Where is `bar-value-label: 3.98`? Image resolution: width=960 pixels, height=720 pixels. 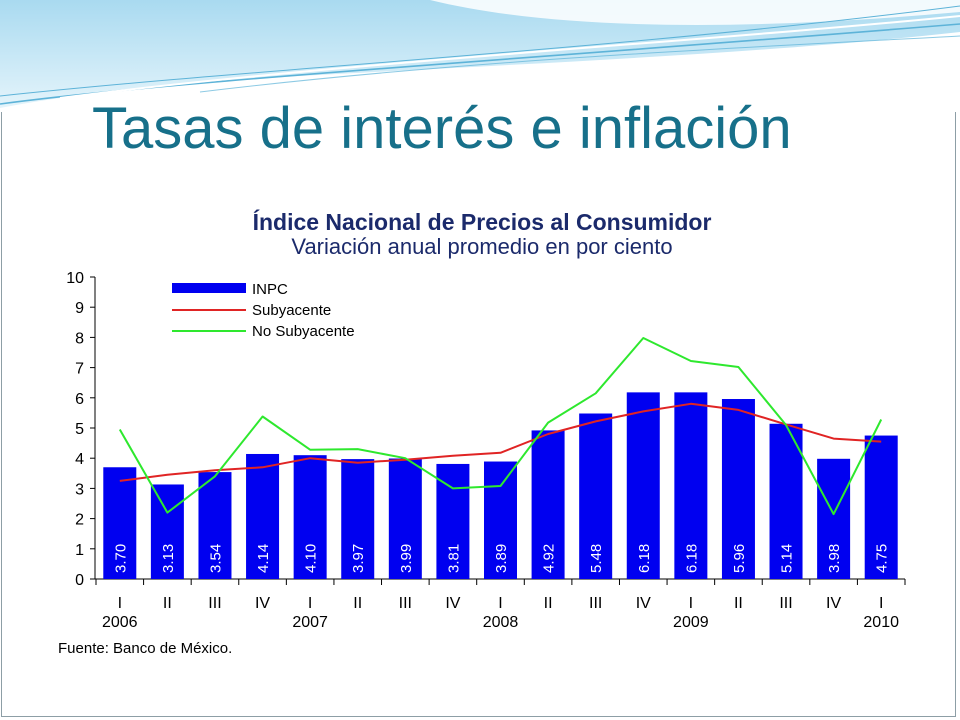
bar-value-label: 3.98 is located at coordinates (834, 558).